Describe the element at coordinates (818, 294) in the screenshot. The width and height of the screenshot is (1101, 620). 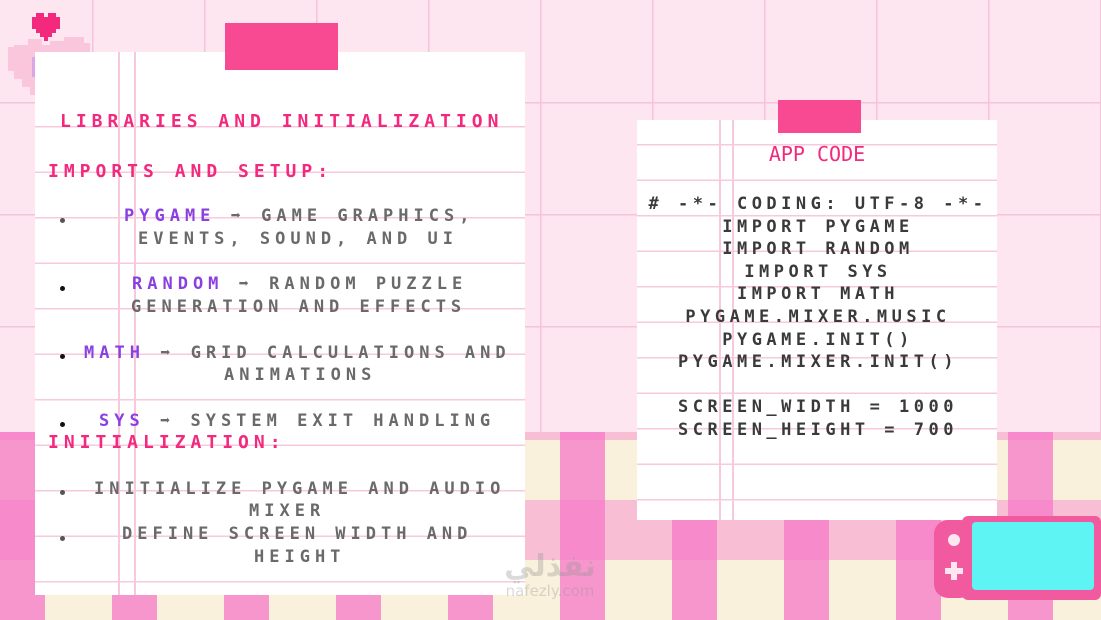
I see `code-line: IMPORT MATH` at that location.